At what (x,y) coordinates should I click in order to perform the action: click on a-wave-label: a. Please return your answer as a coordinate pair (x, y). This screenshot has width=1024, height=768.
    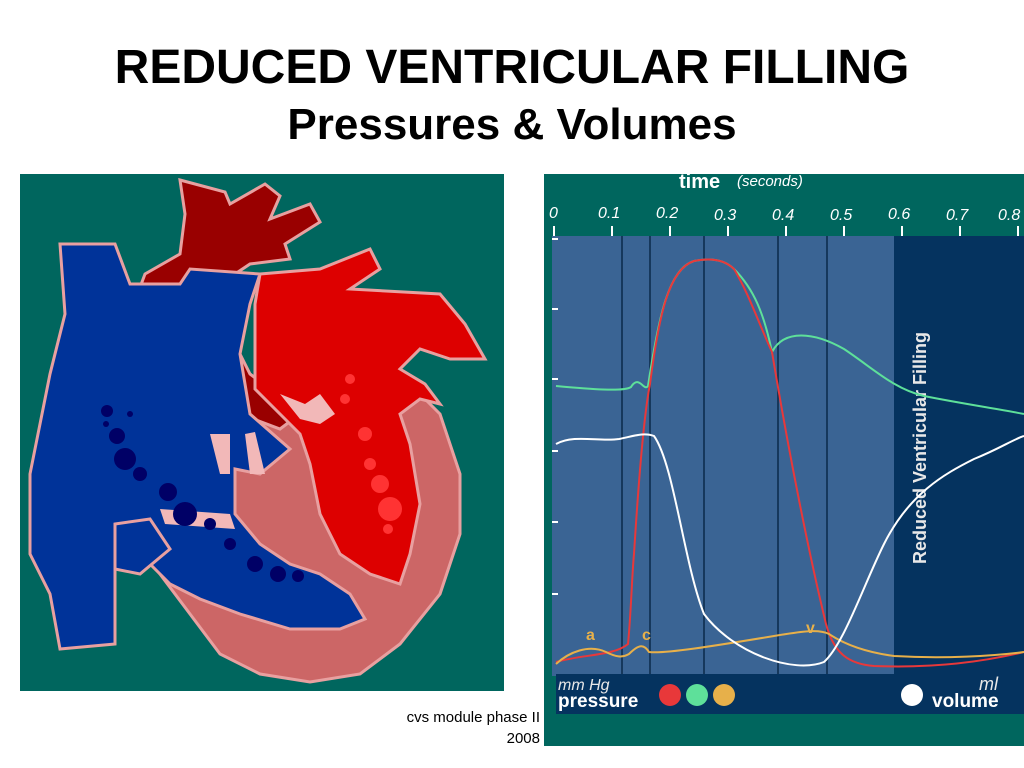
    Looking at the image, I should click on (590, 635).